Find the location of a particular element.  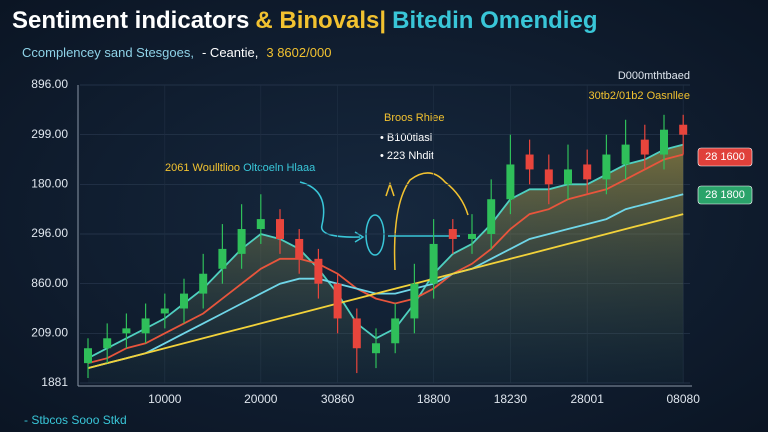

x-tick-label: 10000 is located at coordinates (165, 399).